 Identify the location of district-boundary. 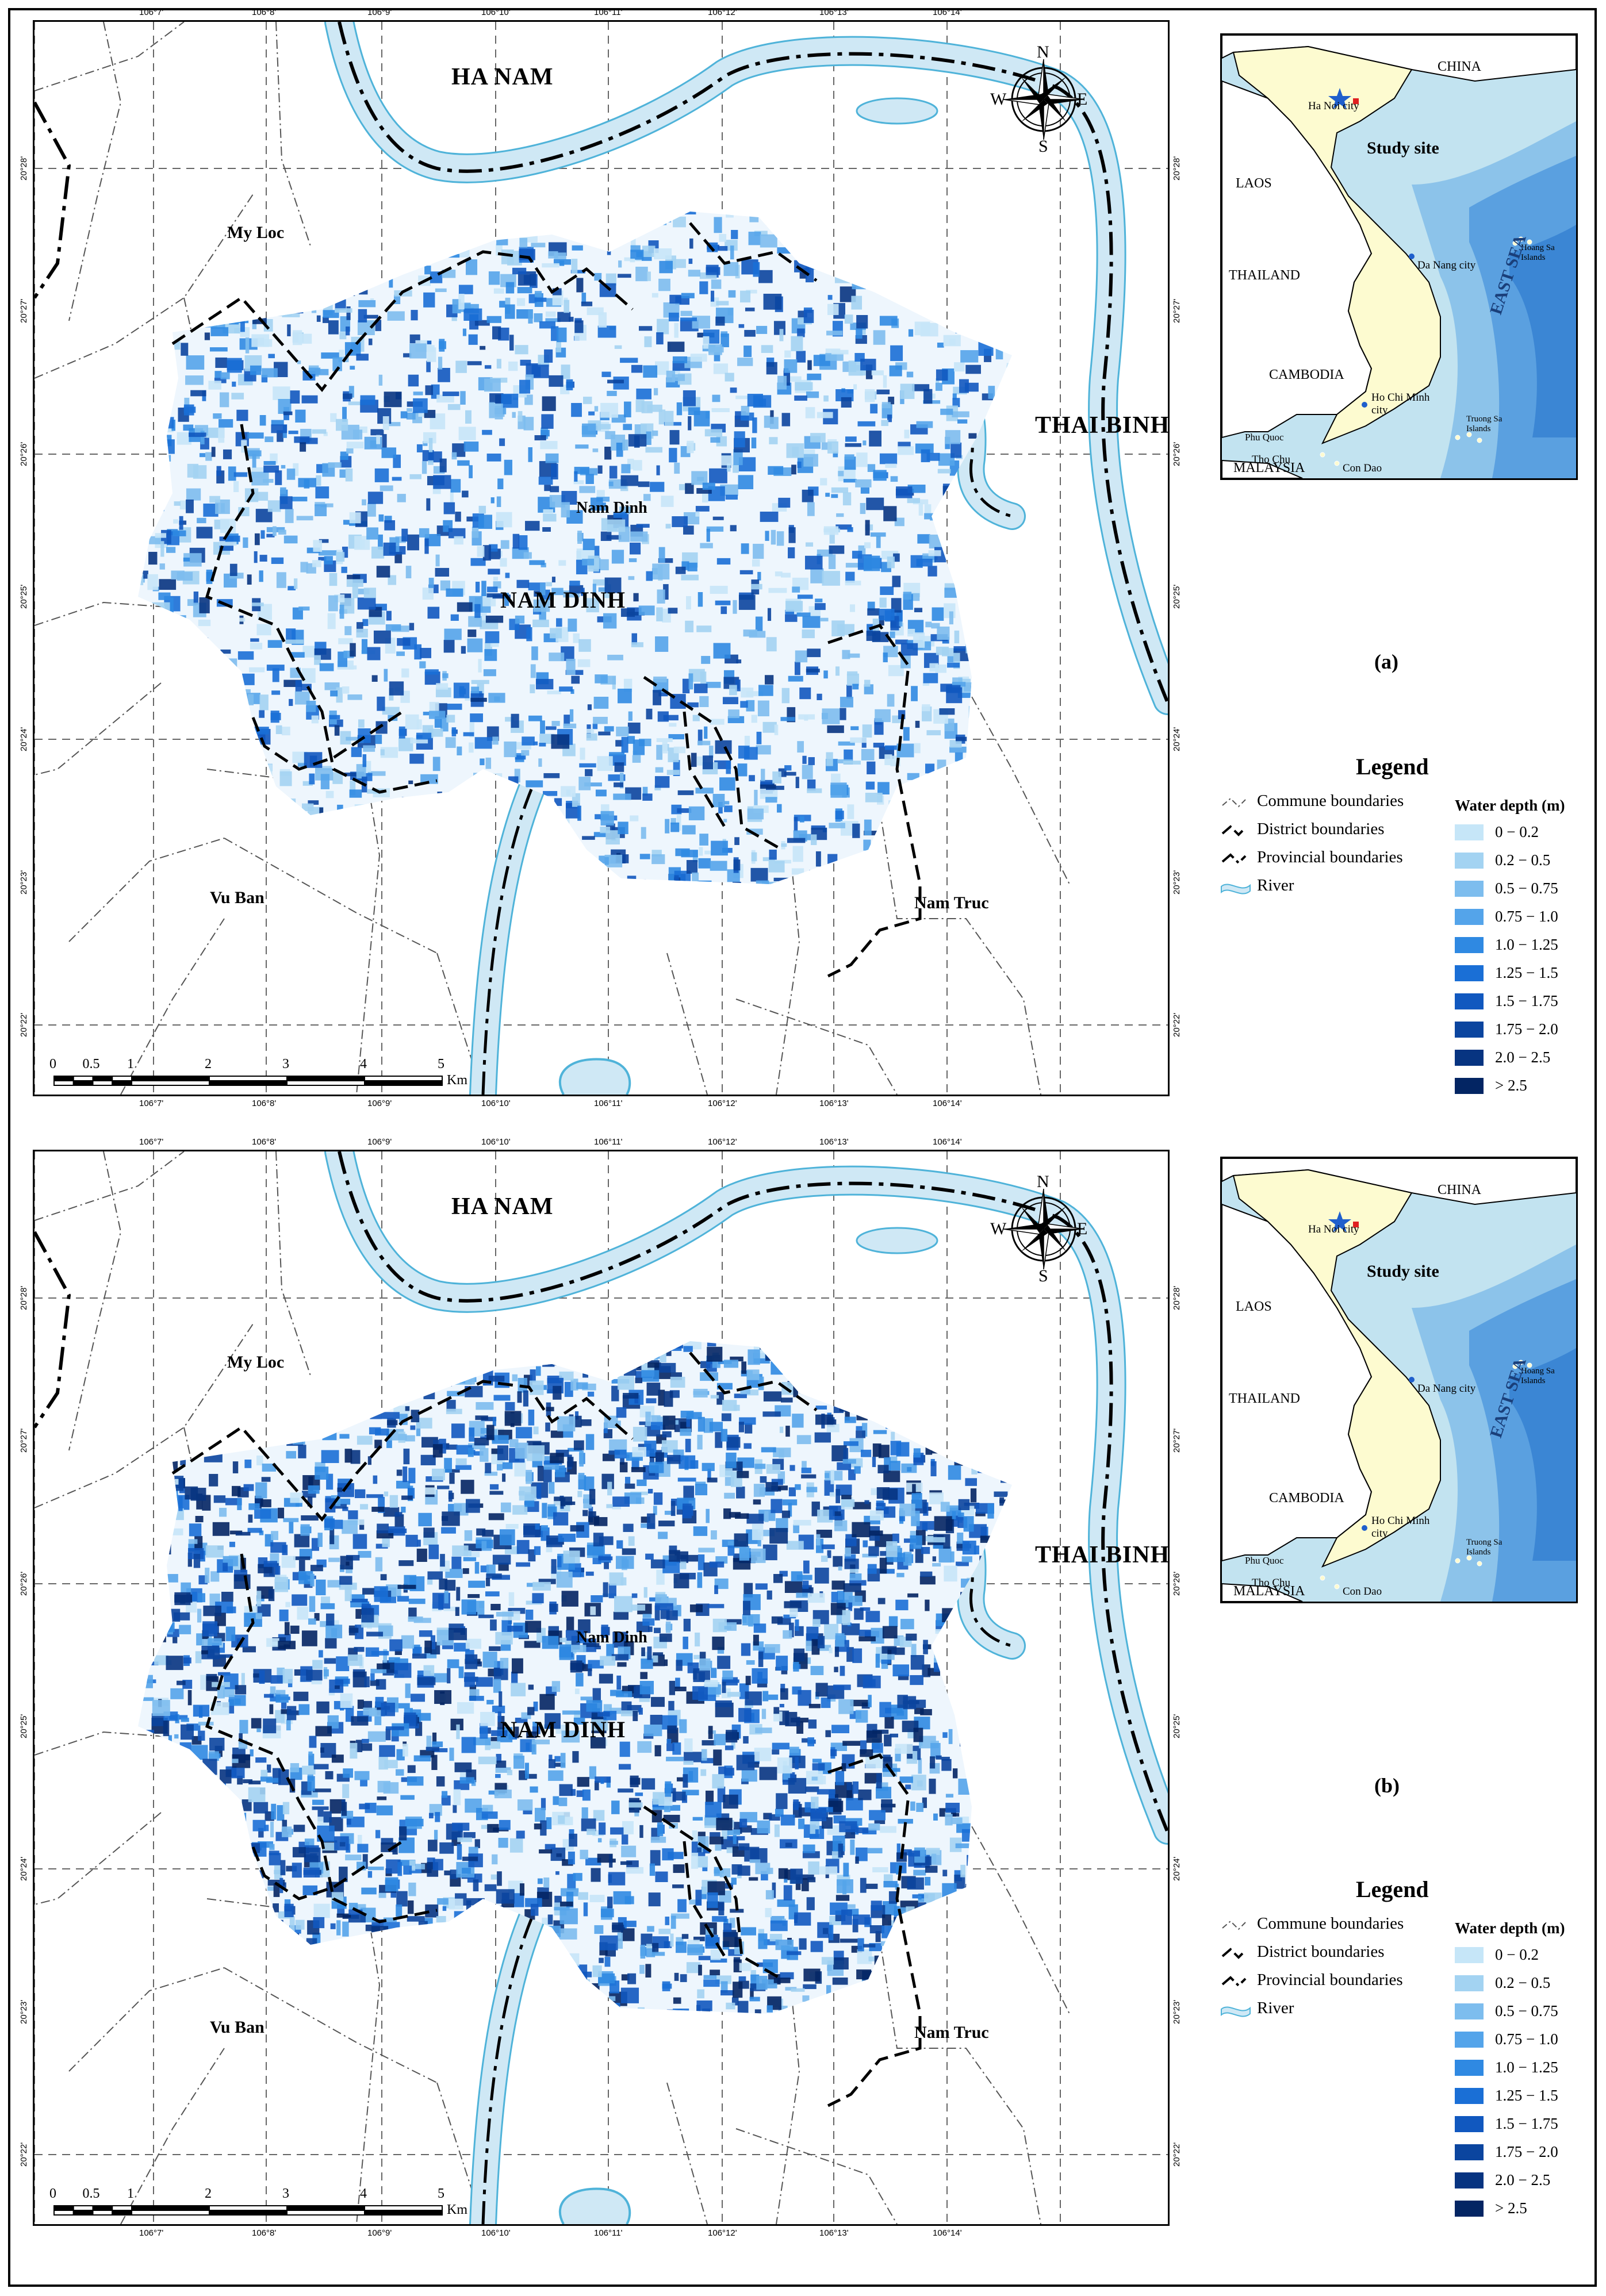
(874, 801).